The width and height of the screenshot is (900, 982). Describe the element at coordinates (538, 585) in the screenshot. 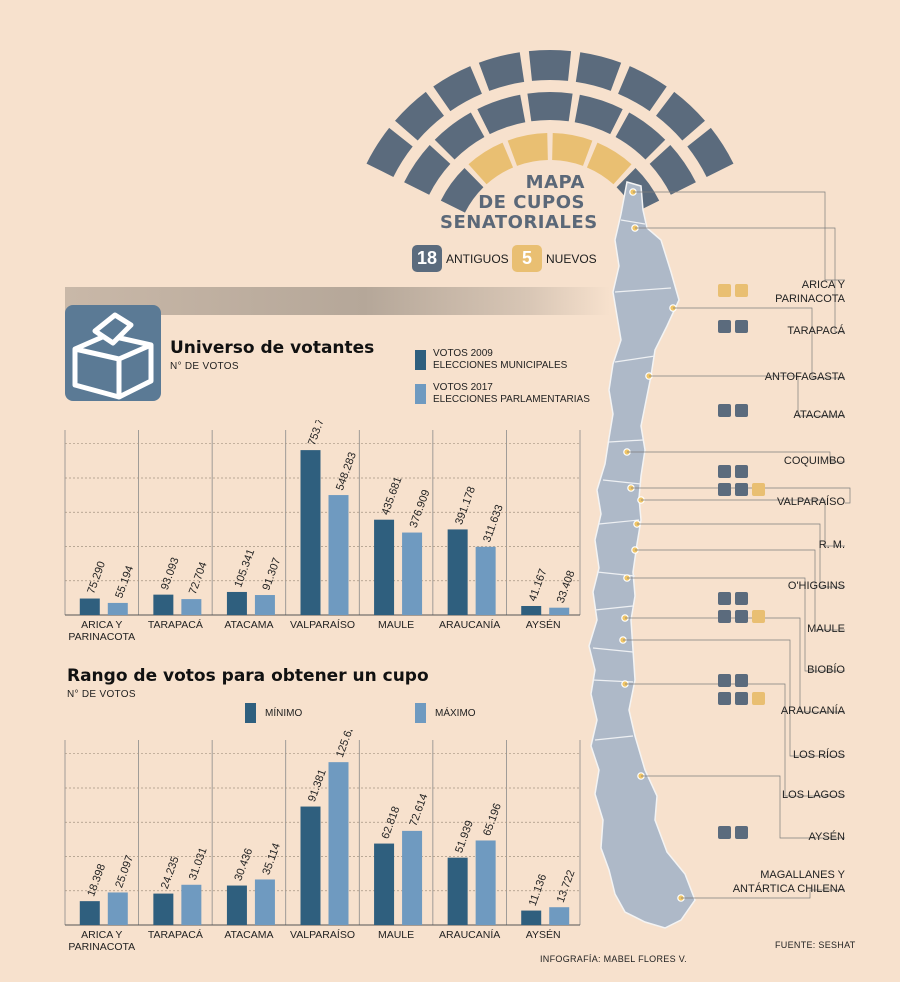

I see `bar-value-label: 41.167` at that location.